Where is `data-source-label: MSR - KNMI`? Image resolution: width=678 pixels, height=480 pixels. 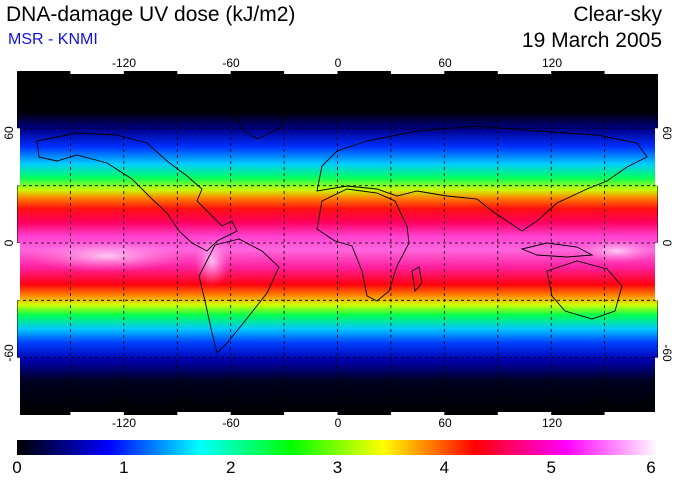
data-source-label: MSR - KNMI is located at coordinates (53, 39).